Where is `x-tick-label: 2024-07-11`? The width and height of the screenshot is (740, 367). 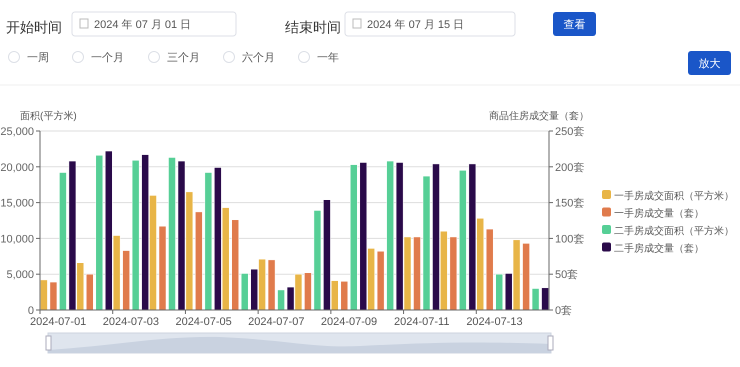 x-tick-label: 2024-07-11 is located at coordinates (422, 322).